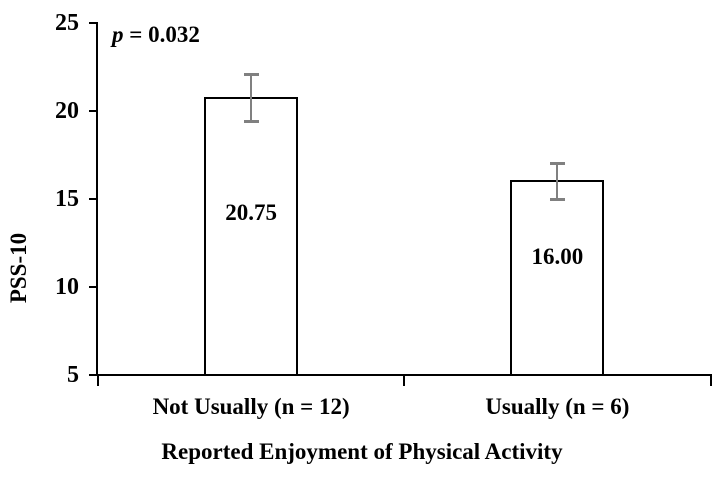 The height and width of the screenshot is (477, 724). I want to click on p-value-annotation: p = 0.032, so click(156, 35).